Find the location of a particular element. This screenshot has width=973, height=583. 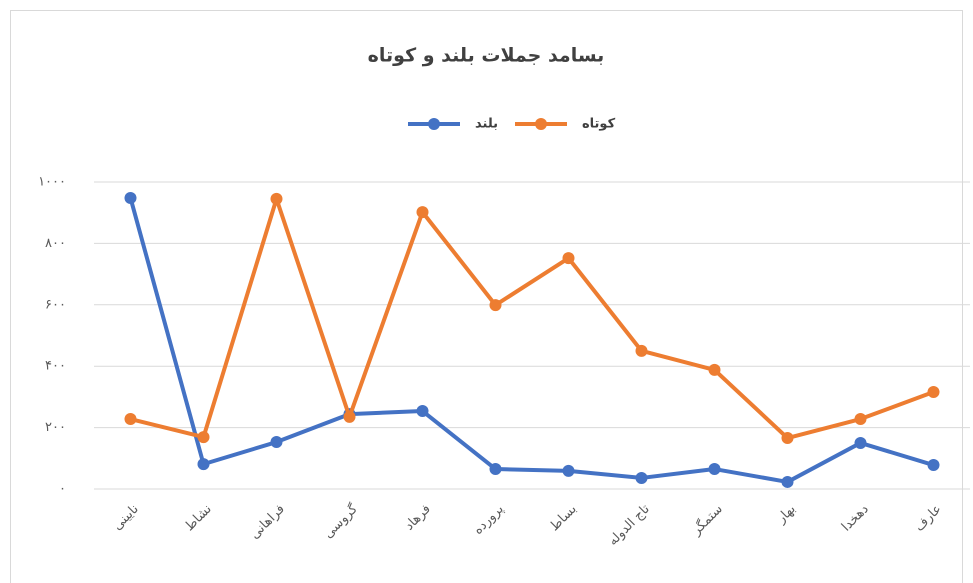

y-tick-label: ۶۰۰ is located at coordinates (55, 304).